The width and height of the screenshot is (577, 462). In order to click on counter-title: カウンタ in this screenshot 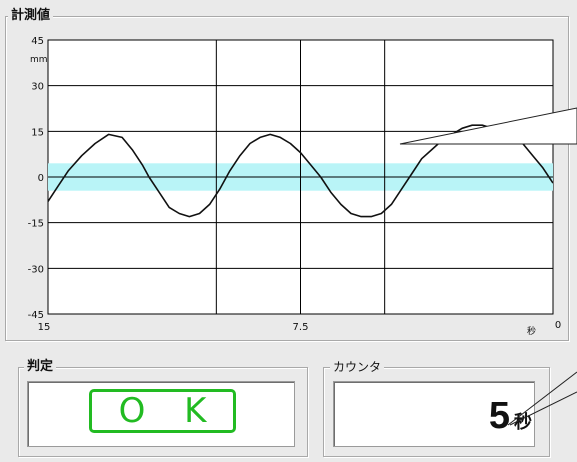, I will do `click(357, 367)`.